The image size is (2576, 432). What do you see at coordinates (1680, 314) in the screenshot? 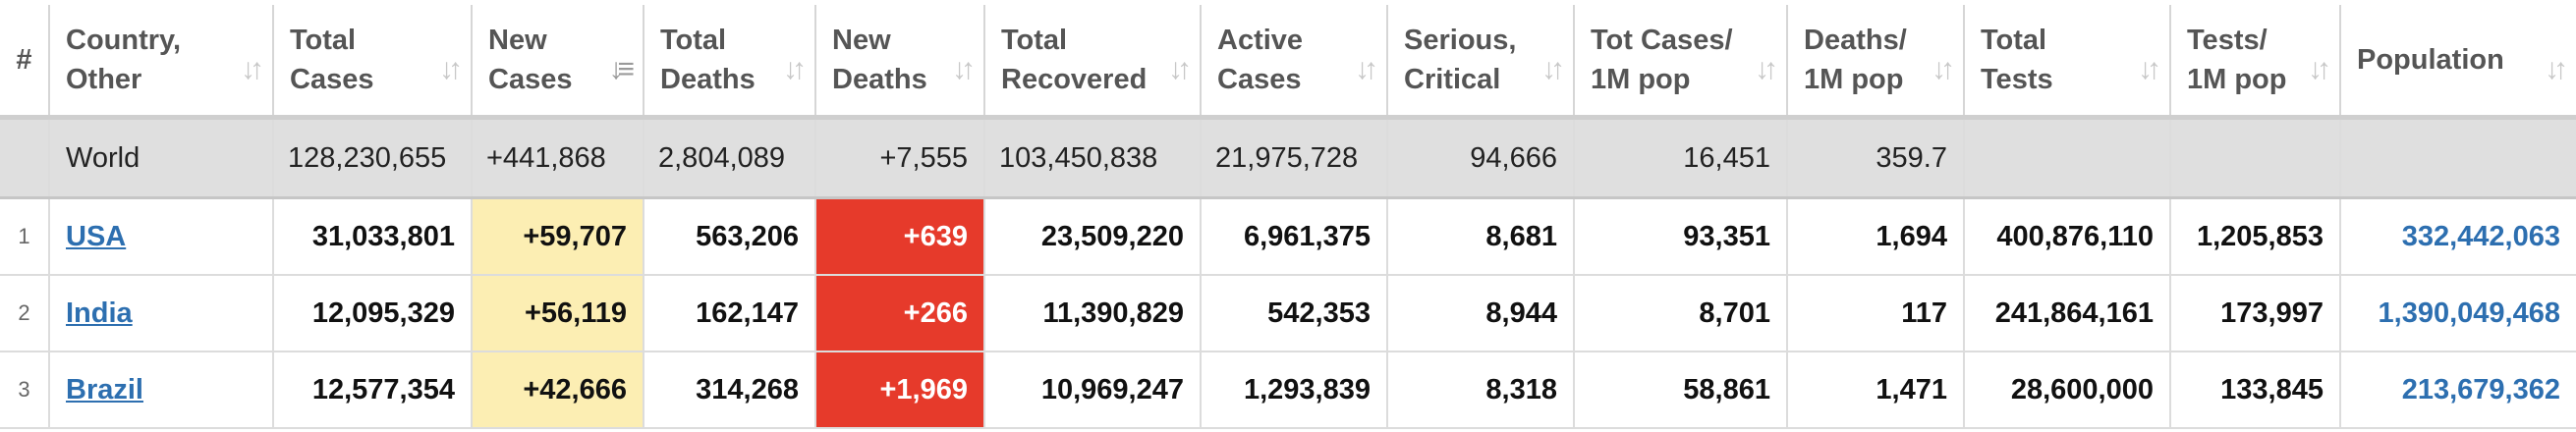
I see `tot-cases-1m-cell: 8,701` at bounding box center [1680, 314].